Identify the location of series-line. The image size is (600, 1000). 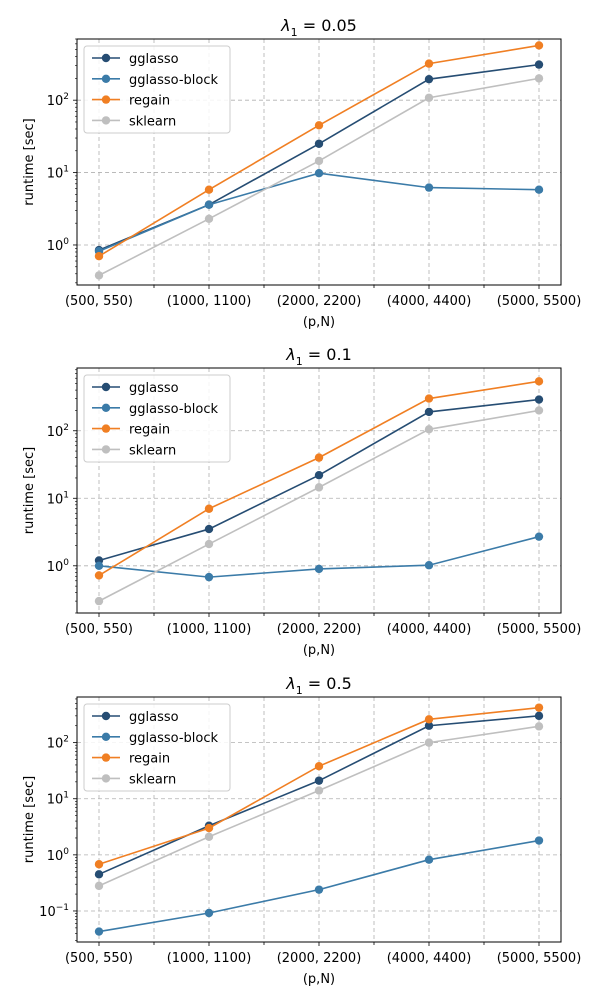
(319, 212).